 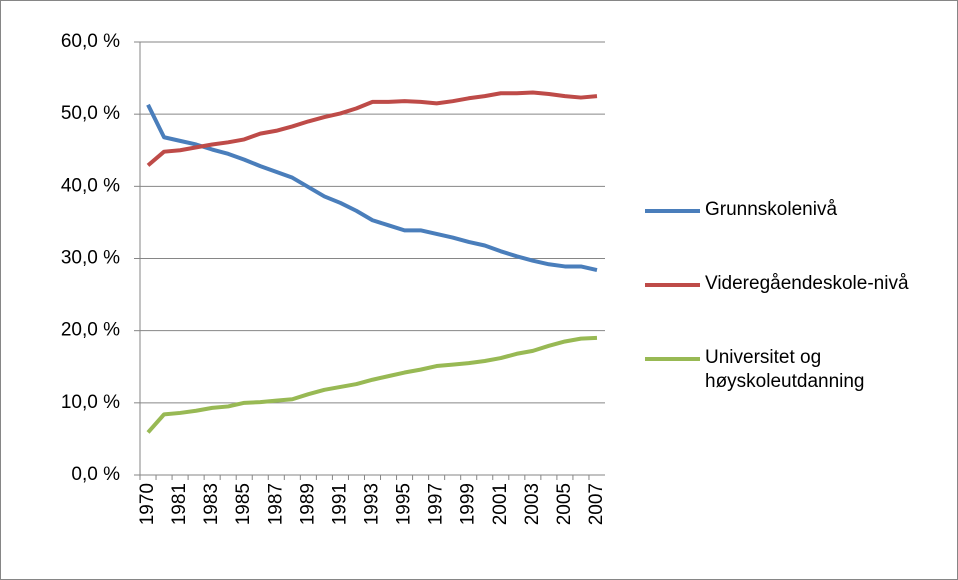 What do you see at coordinates (243, 504) in the screenshot?
I see `x-tick-label: 1985` at bounding box center [243, 504].